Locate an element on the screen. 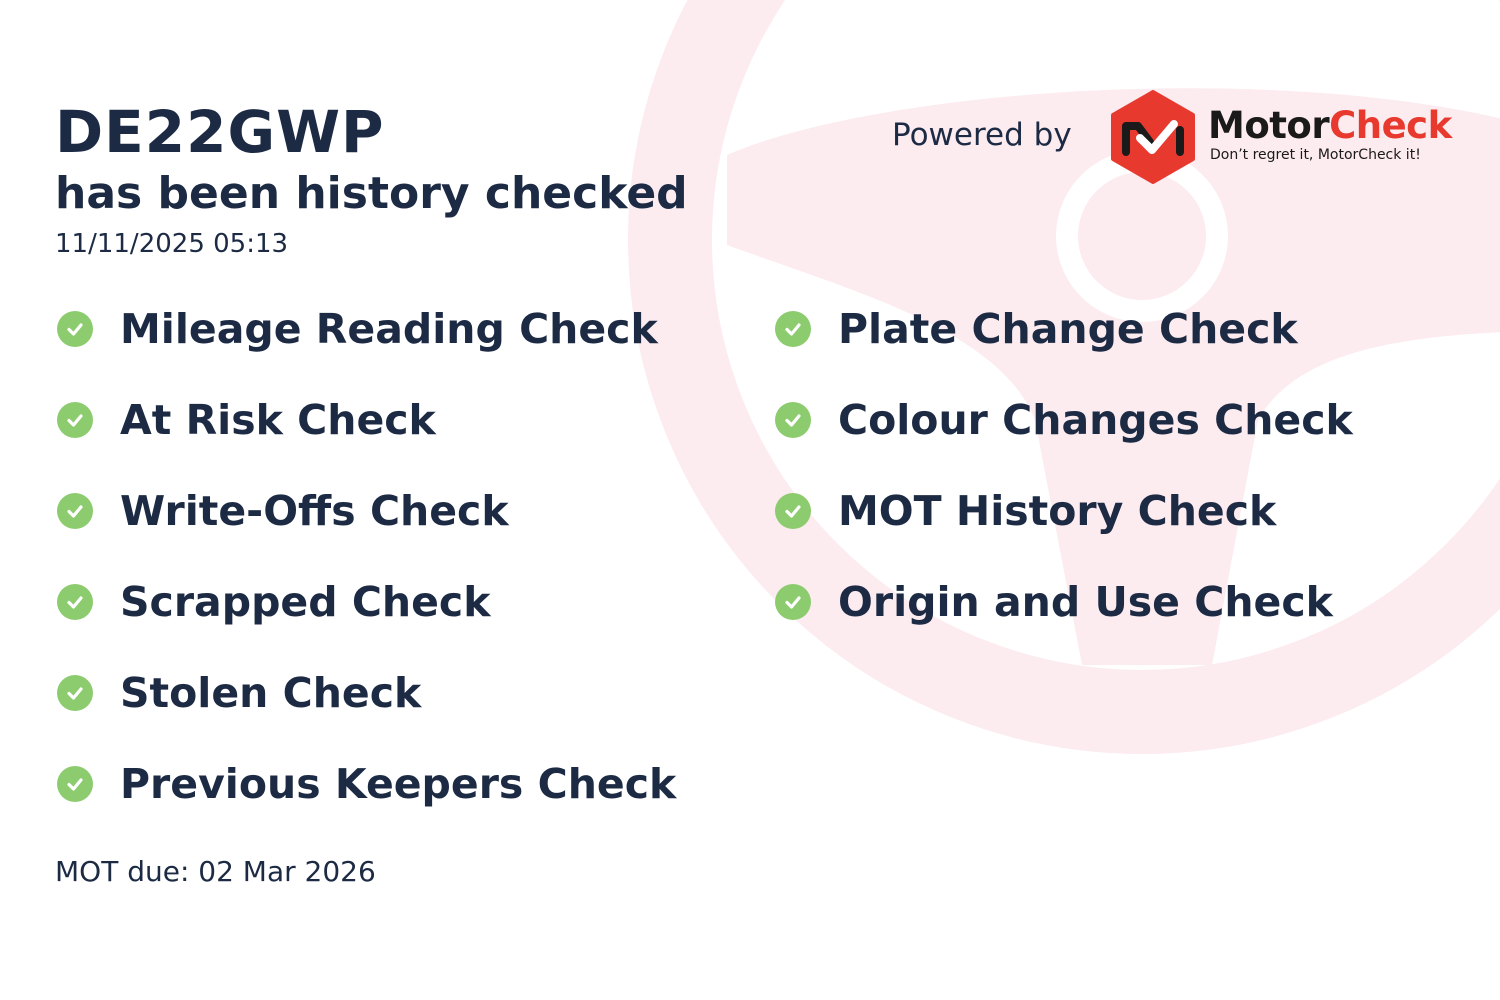  check-label: Plate Change Check is located at coordinates (1068, 329).